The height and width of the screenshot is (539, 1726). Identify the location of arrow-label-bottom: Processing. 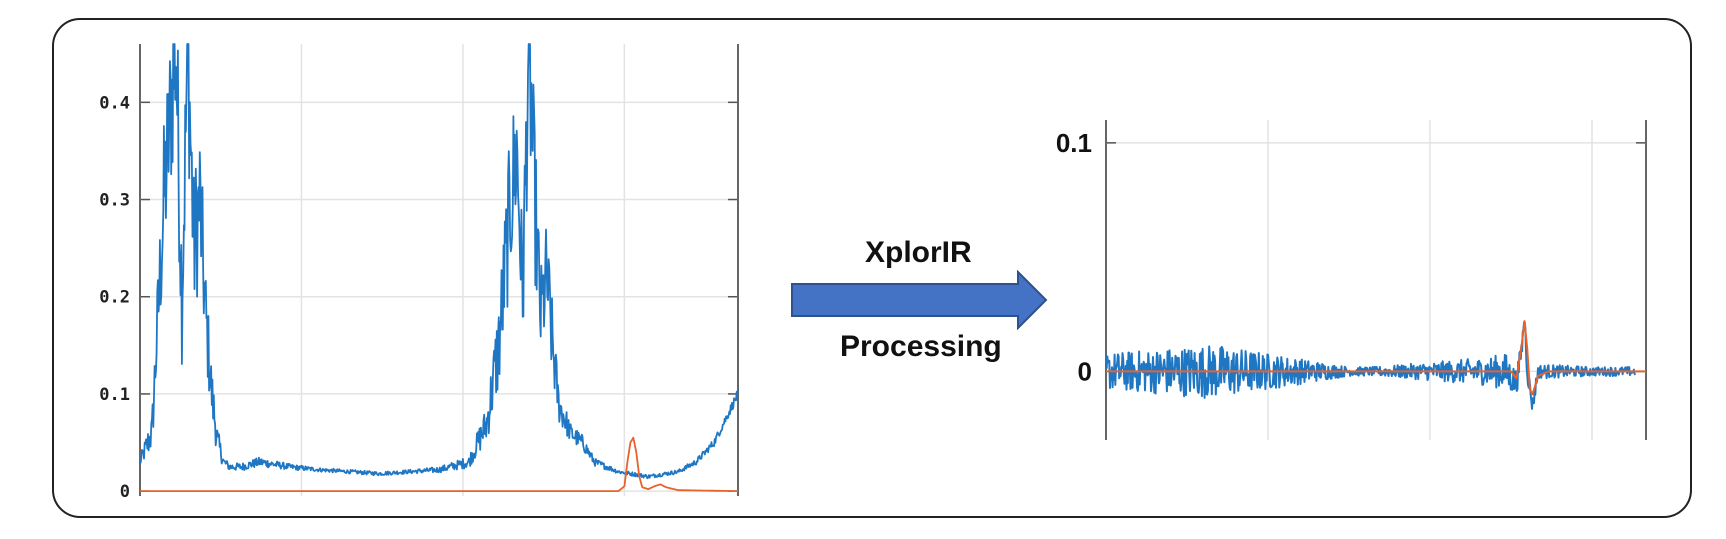
(921, 346).